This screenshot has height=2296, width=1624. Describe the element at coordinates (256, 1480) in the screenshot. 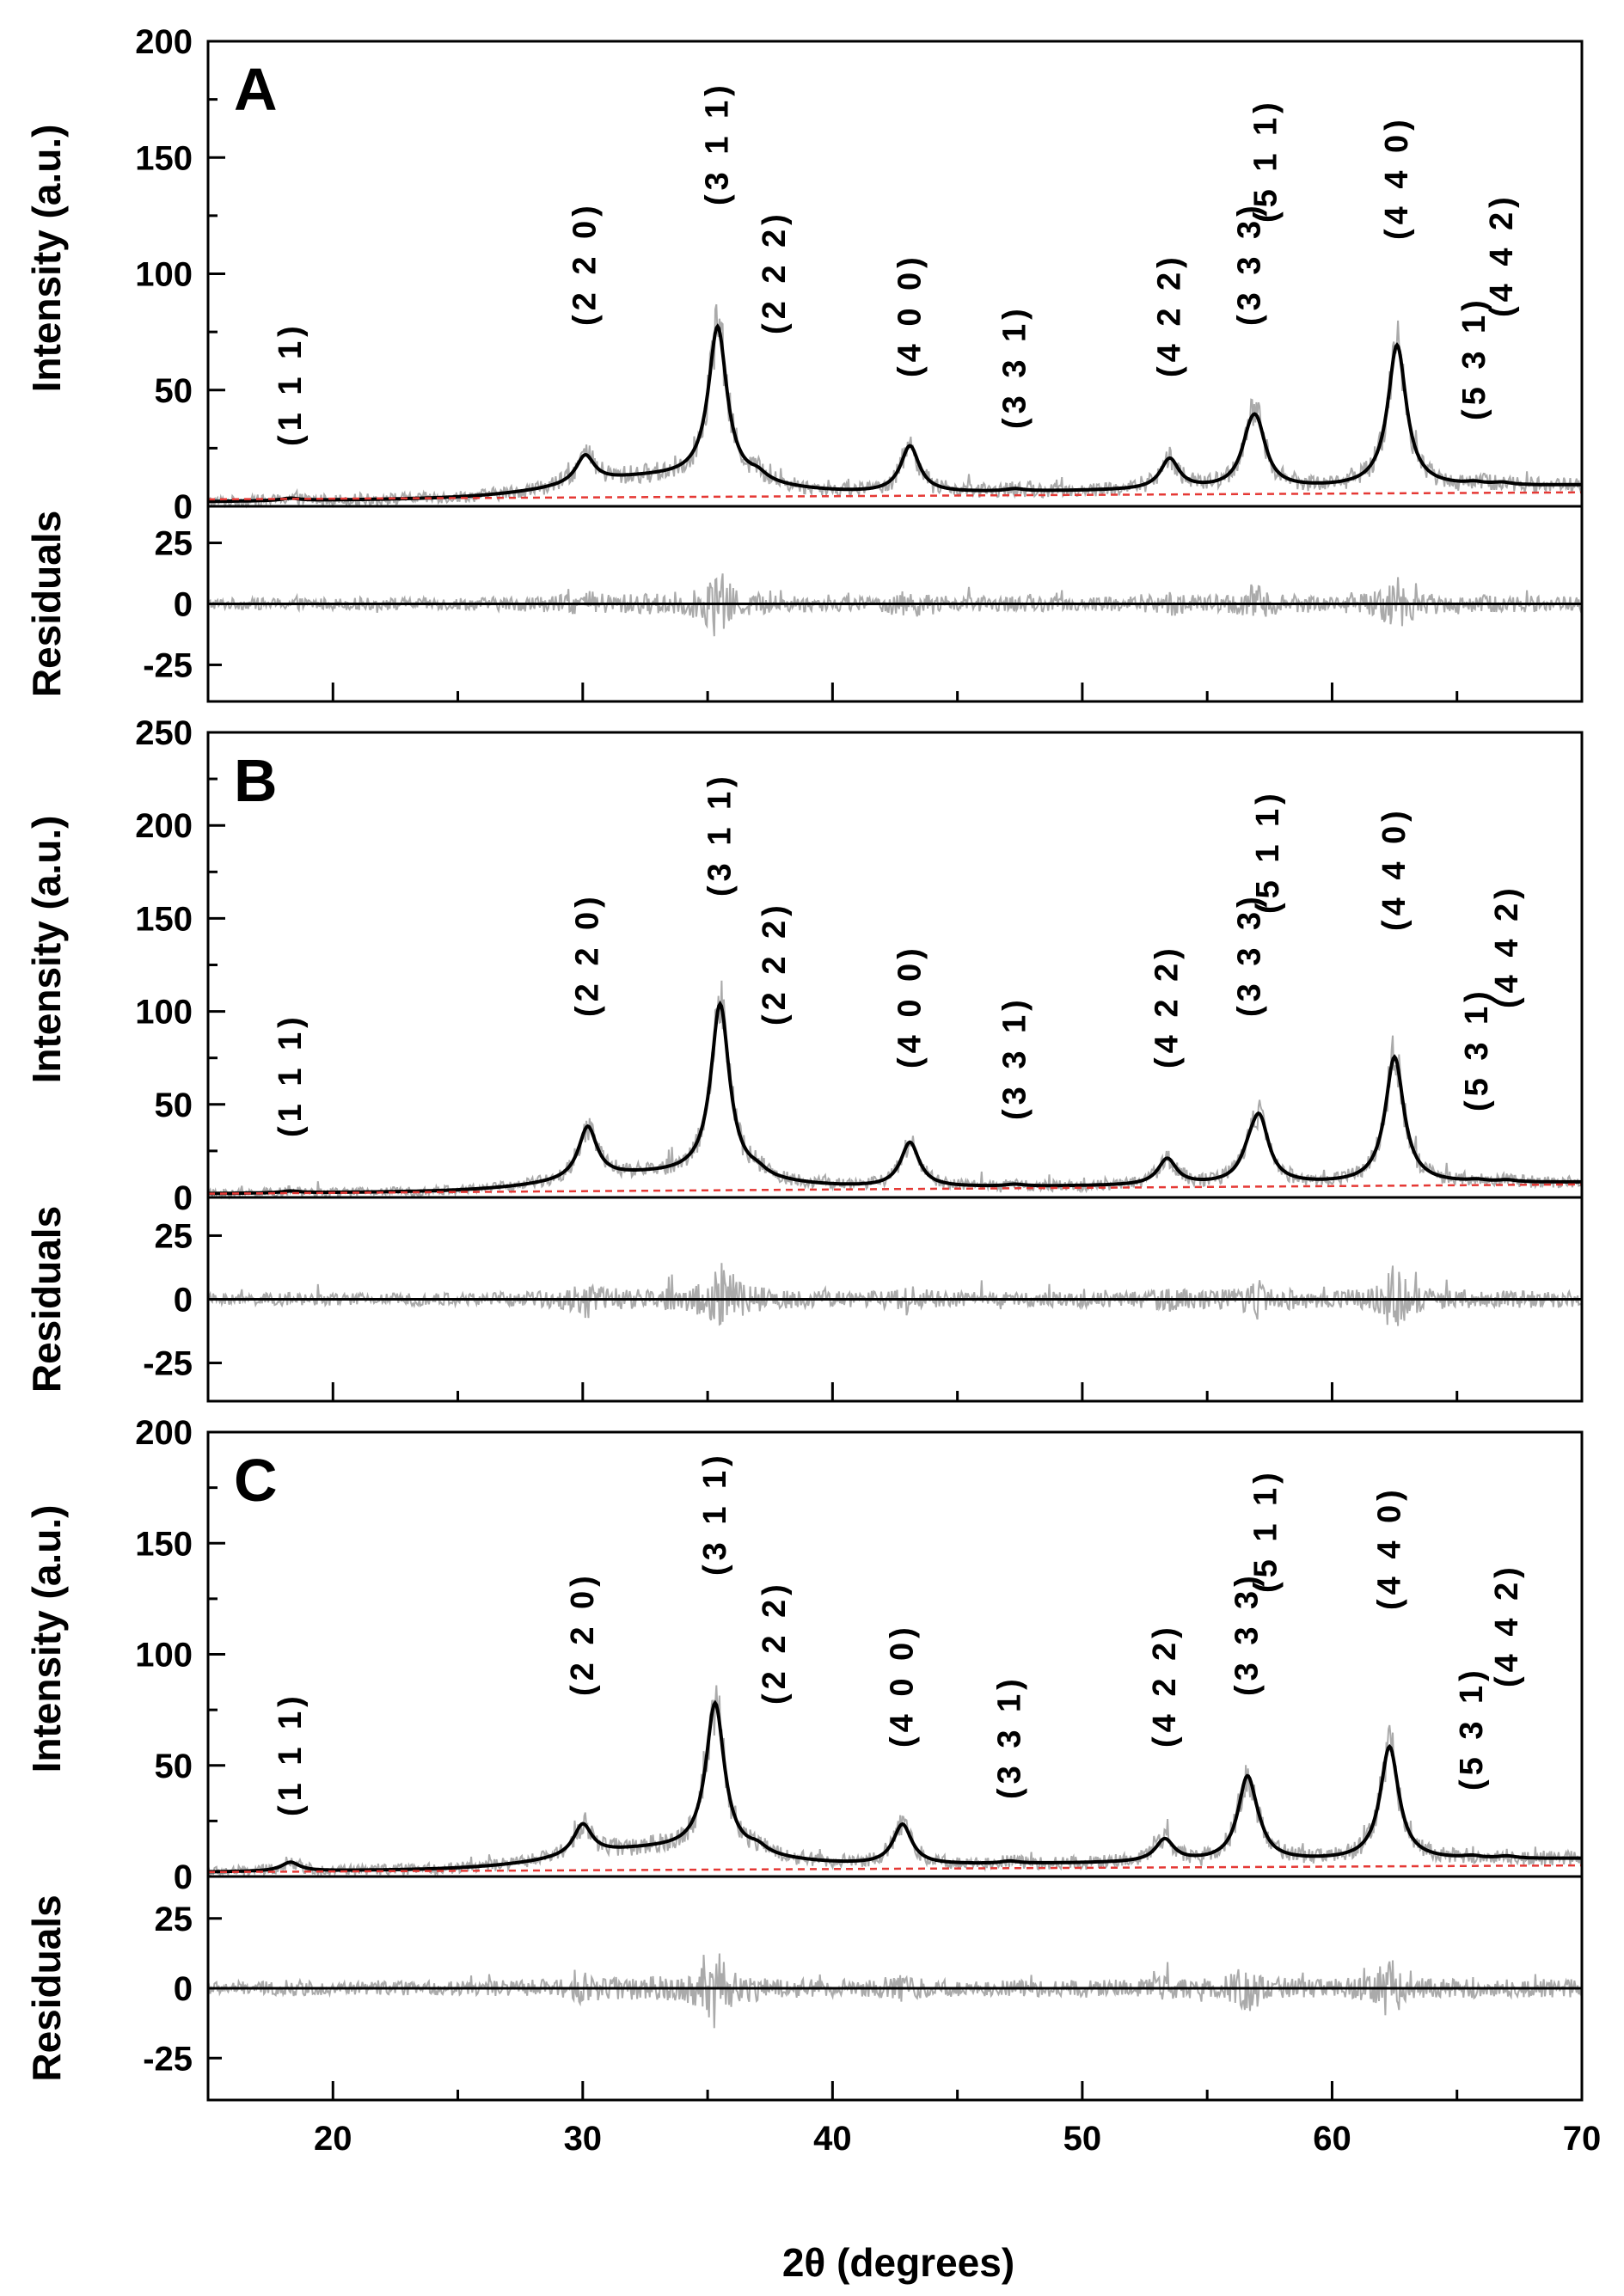

I see `panel-label: C` at that location.